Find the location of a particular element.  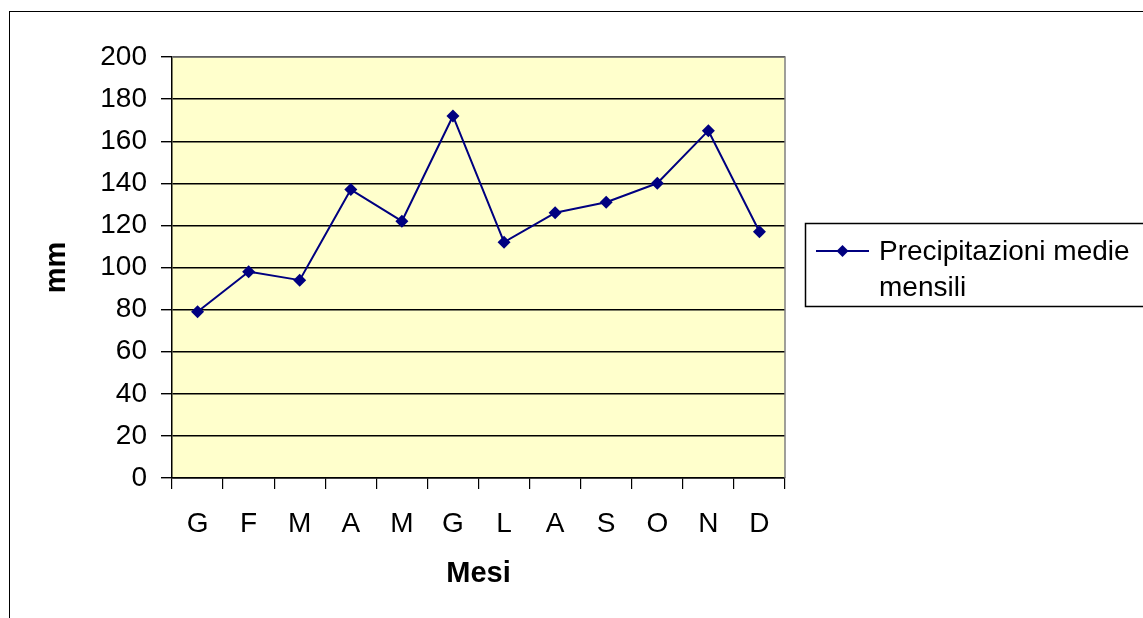

x-tick-label: D is located at coordinates (759, 522).